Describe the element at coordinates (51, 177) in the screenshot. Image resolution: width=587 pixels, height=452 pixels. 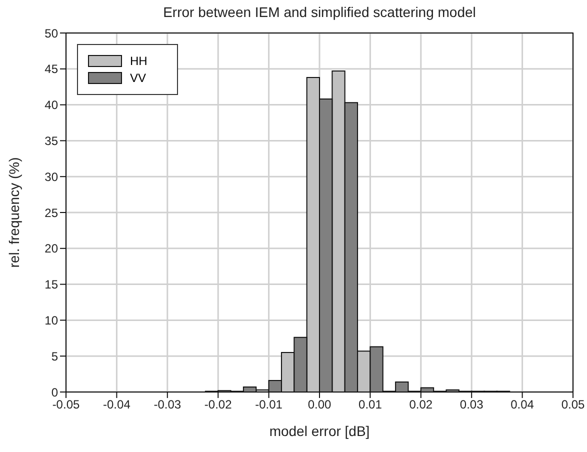
I see `y-tick-label: 30` at that location.